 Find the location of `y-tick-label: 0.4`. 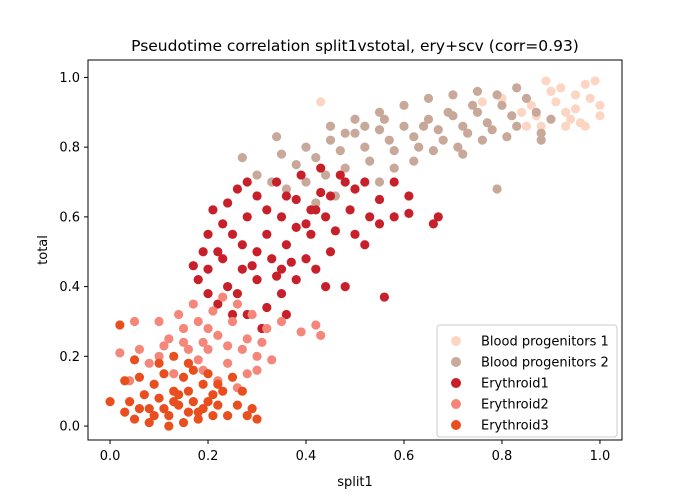

y-tick-label: 0.4 is located at coordinates (69, 287).